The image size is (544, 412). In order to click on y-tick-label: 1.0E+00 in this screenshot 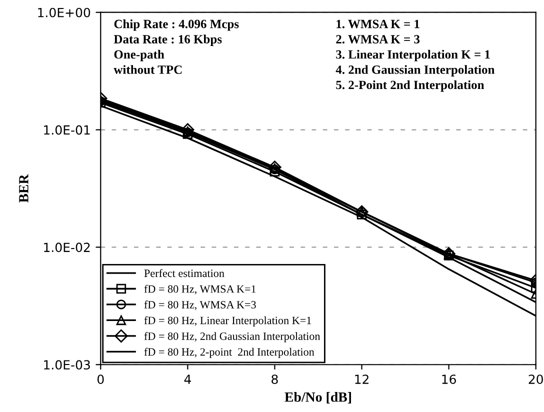, I will do `click(64, 13)`.